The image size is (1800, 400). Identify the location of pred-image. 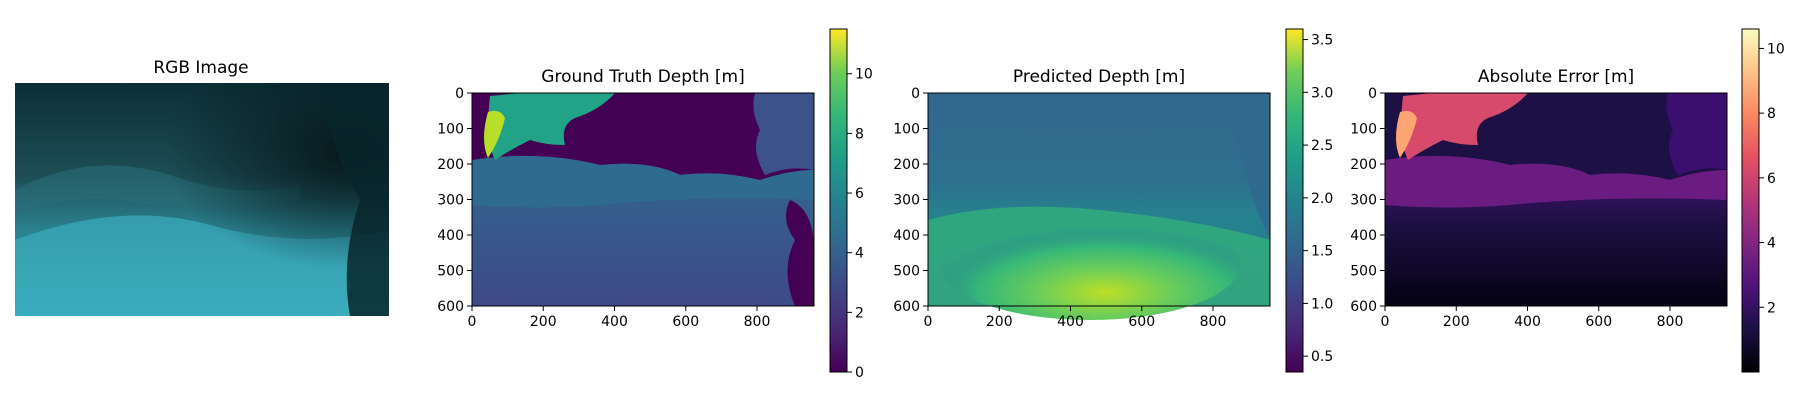
(1099, 206).